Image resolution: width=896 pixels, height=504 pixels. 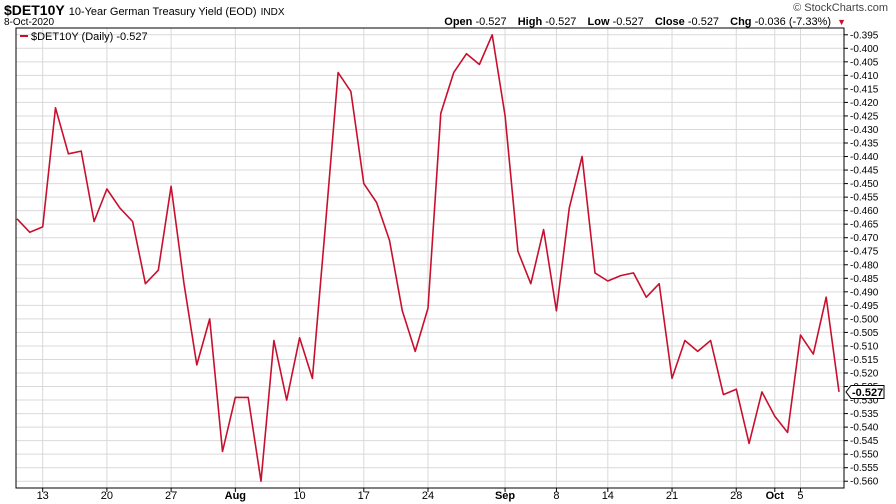 What do you see at coordinates (864, 265) in the screenshot?
I see `y-tick-label: -0.480` at bounding box center [864, 265].